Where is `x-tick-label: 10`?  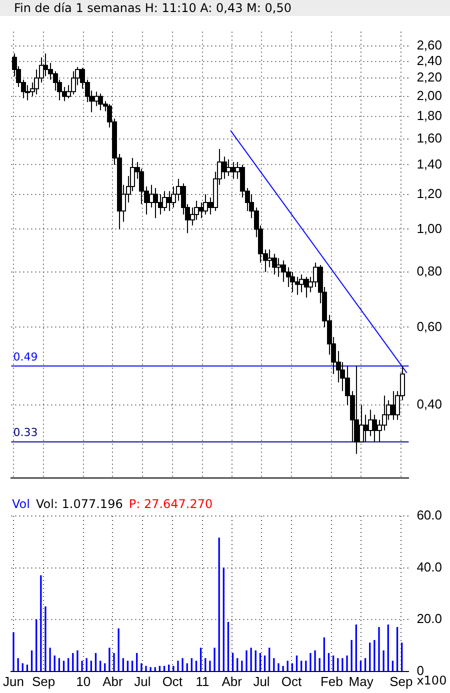
x-tick-label: 10 is located at coordinates (83, 681).